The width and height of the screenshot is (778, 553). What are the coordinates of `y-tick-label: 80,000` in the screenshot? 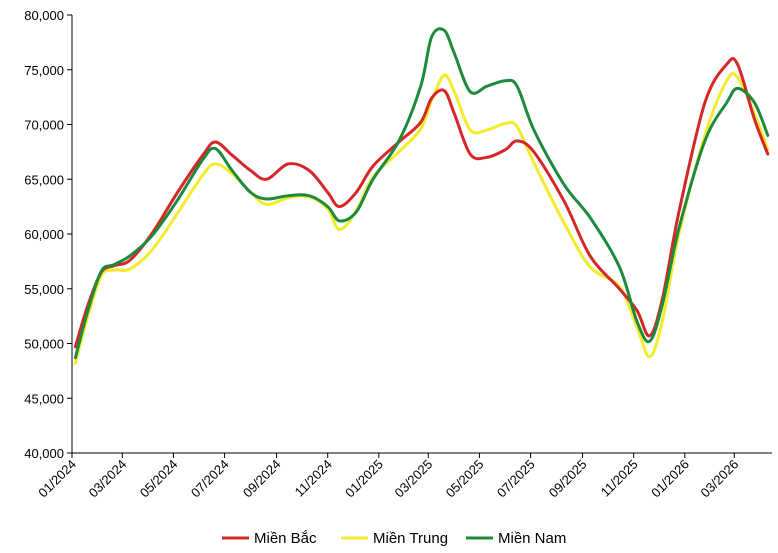 It's located at (44, 15).